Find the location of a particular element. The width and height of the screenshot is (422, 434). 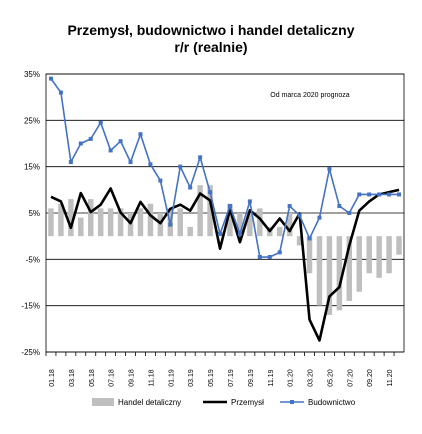

x-tick-label: 05.20 is located at coordinates (330, 378).